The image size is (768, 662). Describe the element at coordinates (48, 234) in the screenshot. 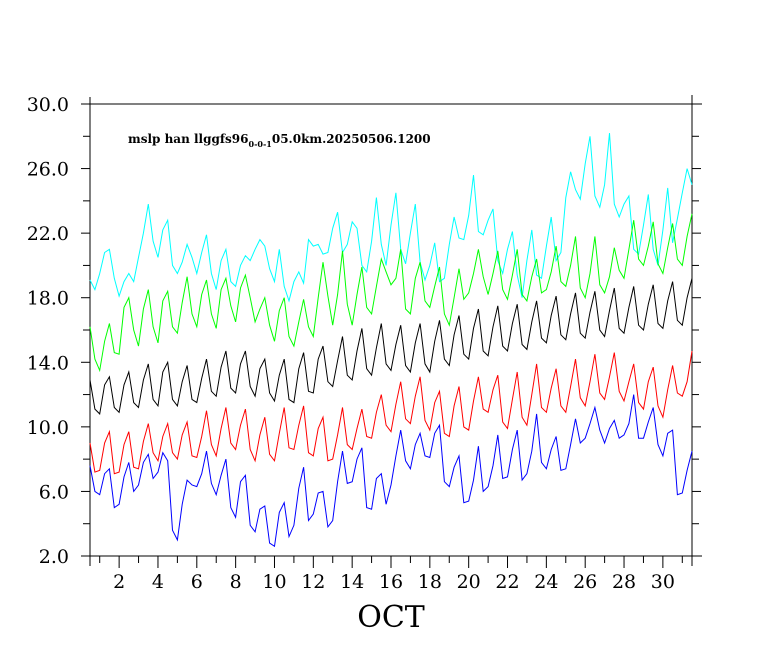

I see `y-tick-label: 22.0` at that location.